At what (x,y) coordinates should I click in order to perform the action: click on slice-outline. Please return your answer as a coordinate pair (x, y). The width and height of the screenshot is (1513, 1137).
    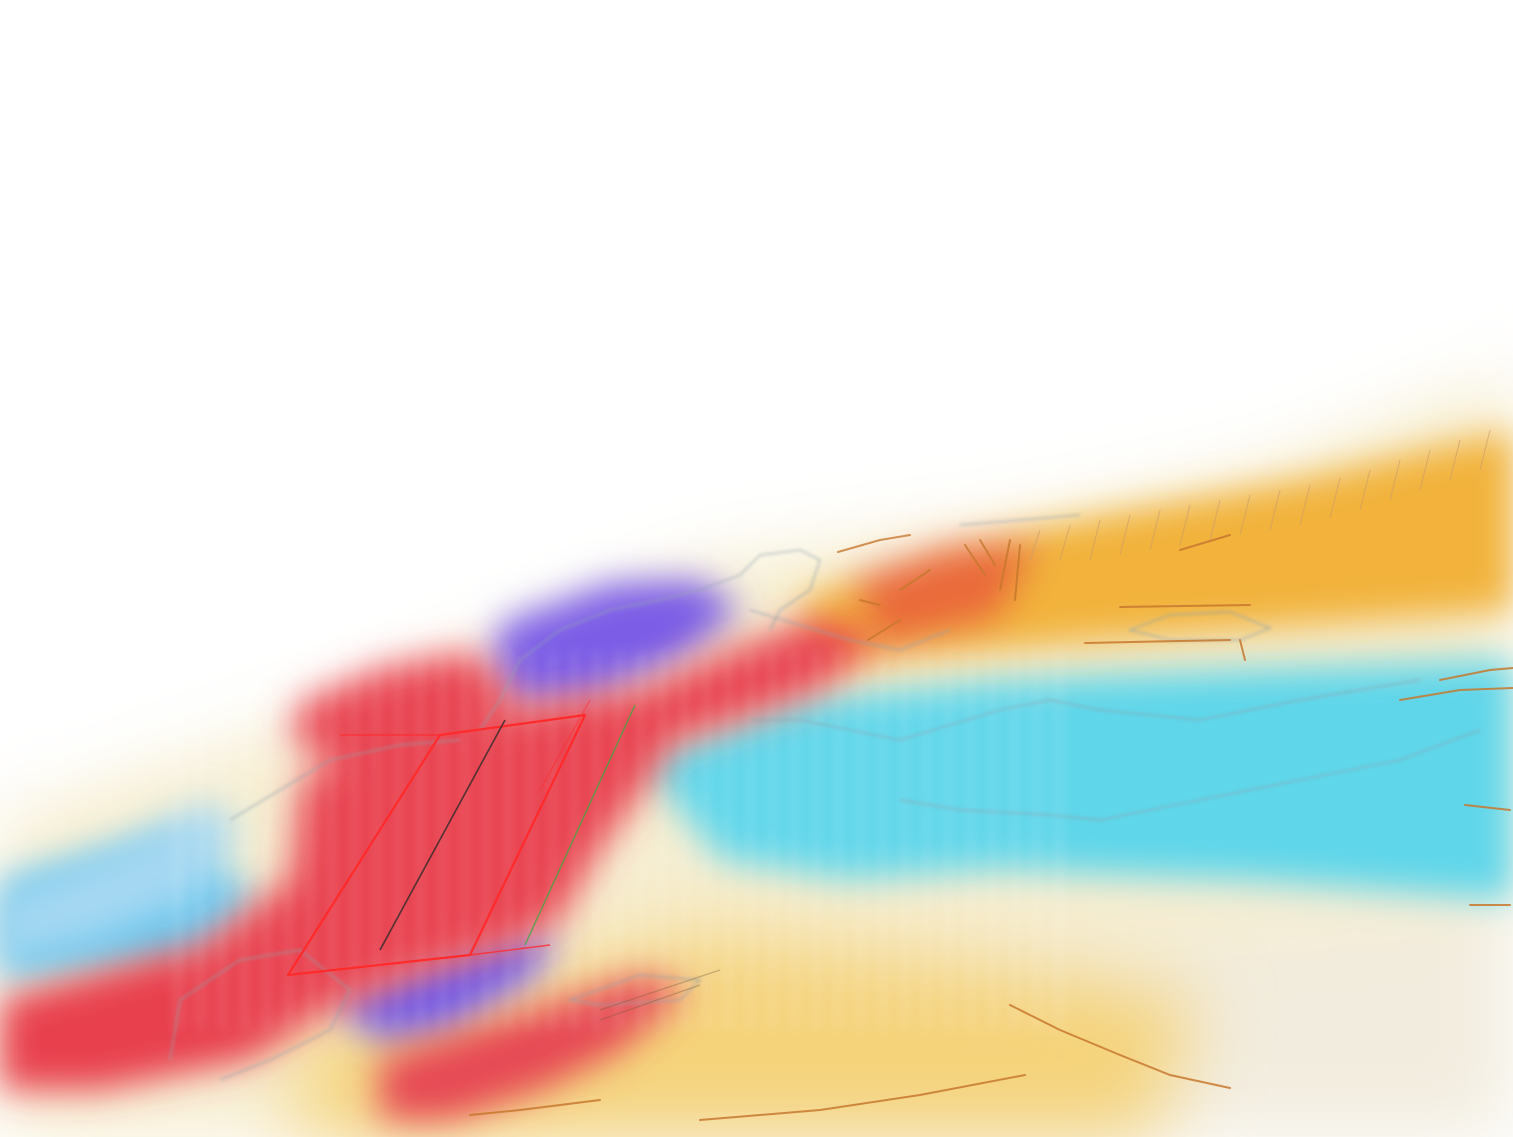
    Looking at the image, I should click on (436, 845).